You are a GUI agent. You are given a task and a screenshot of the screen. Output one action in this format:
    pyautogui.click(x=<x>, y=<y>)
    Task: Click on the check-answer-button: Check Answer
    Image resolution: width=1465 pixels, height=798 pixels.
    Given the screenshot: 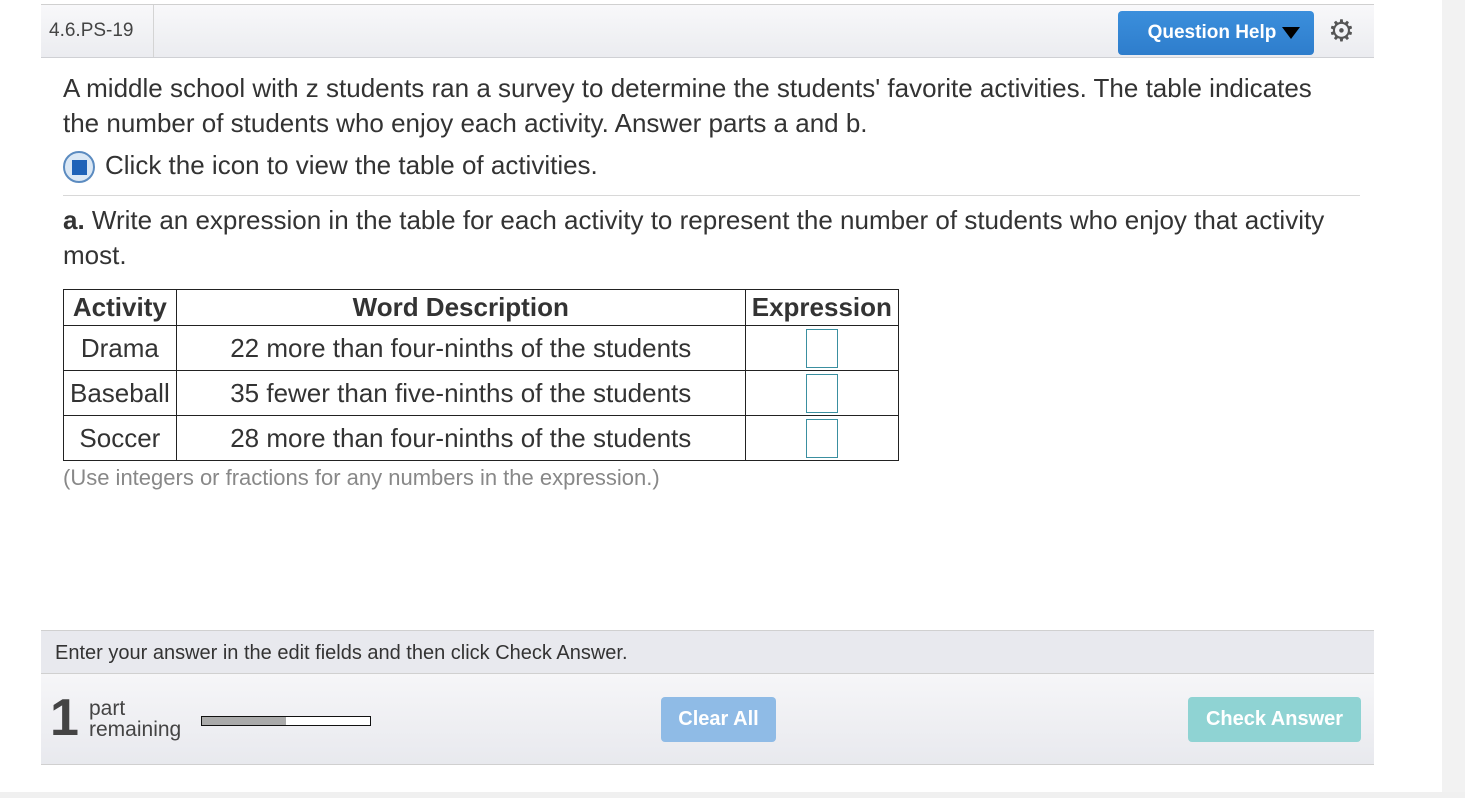 What is the action you would take?
    pyautogui.click(x=1274, y=719)
    